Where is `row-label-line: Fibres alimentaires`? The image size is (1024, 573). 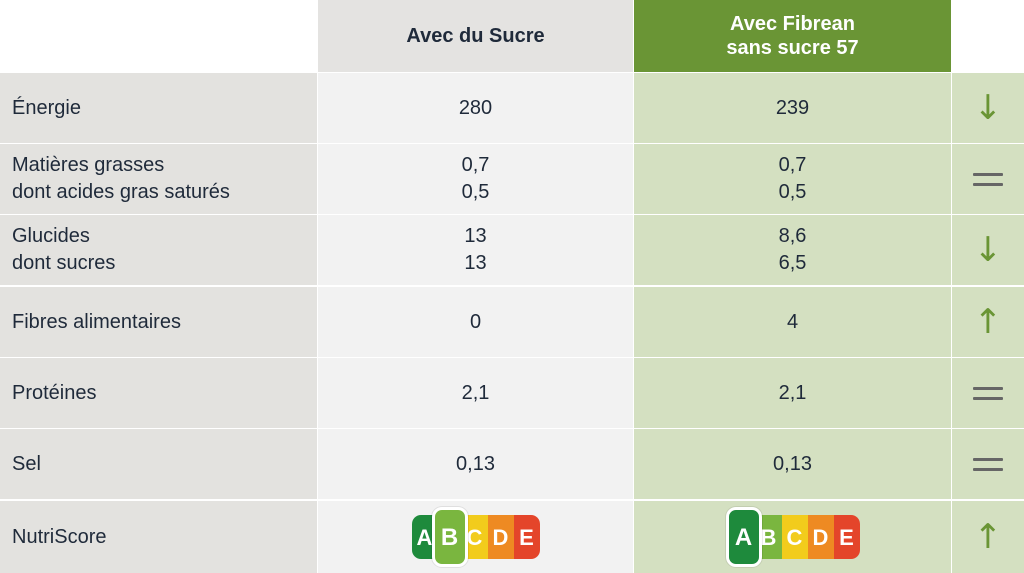
row-label-line: Fibres alimentaires is located at coordinates (96, 321).